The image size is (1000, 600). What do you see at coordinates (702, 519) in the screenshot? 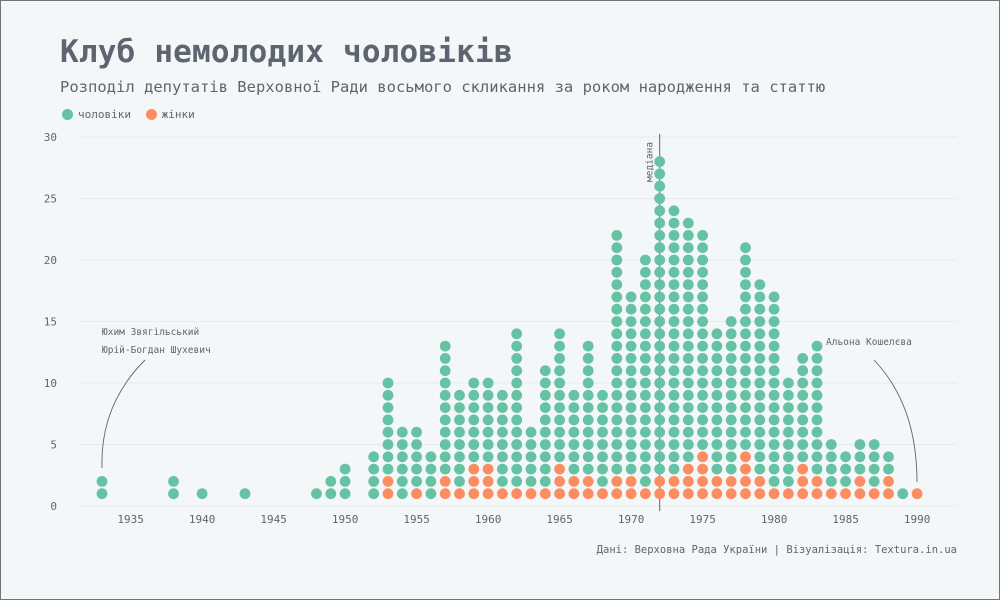
I see `x-tick-label: 1975` at bounding box center [702, 519].